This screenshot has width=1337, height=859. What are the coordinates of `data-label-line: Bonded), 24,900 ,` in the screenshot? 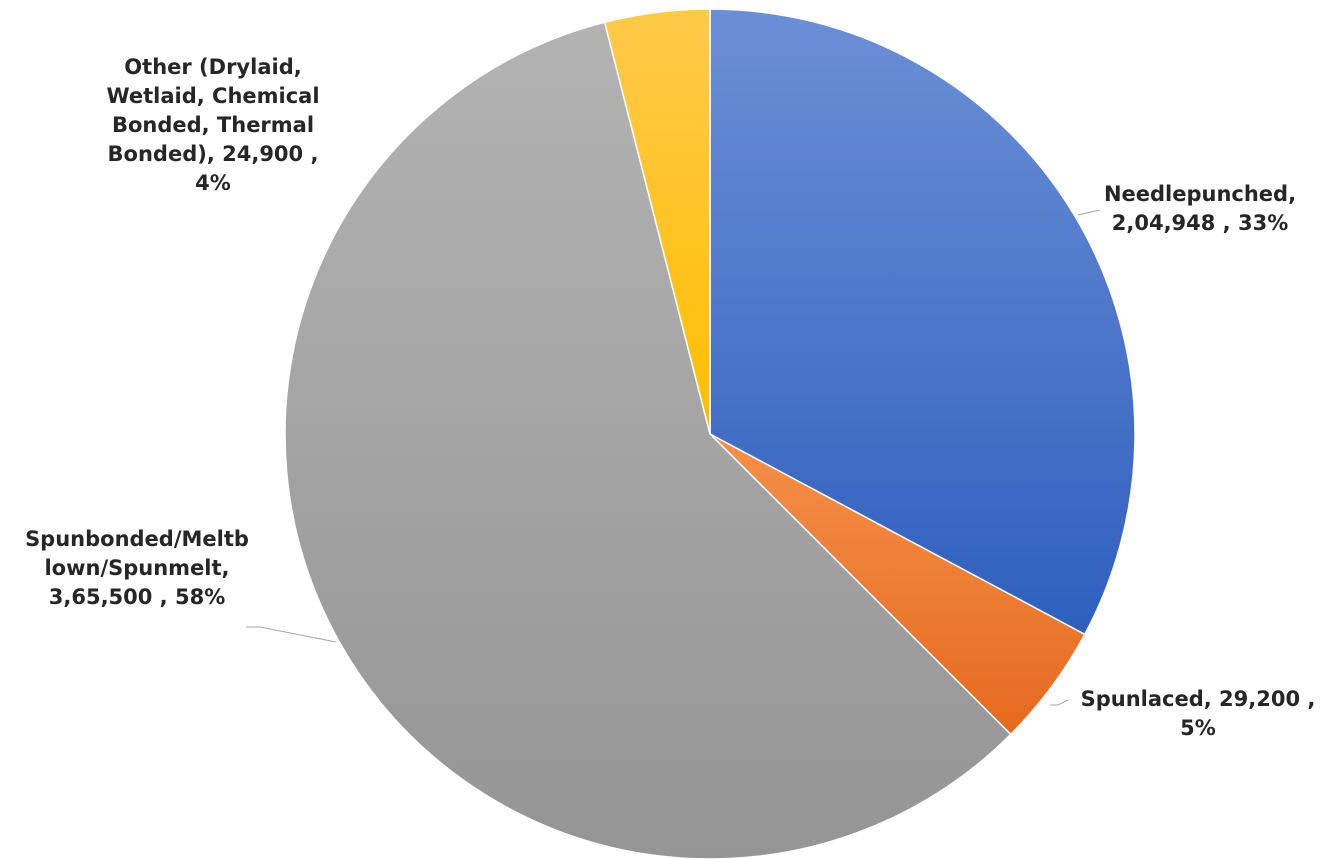 It's located at (213, 154).